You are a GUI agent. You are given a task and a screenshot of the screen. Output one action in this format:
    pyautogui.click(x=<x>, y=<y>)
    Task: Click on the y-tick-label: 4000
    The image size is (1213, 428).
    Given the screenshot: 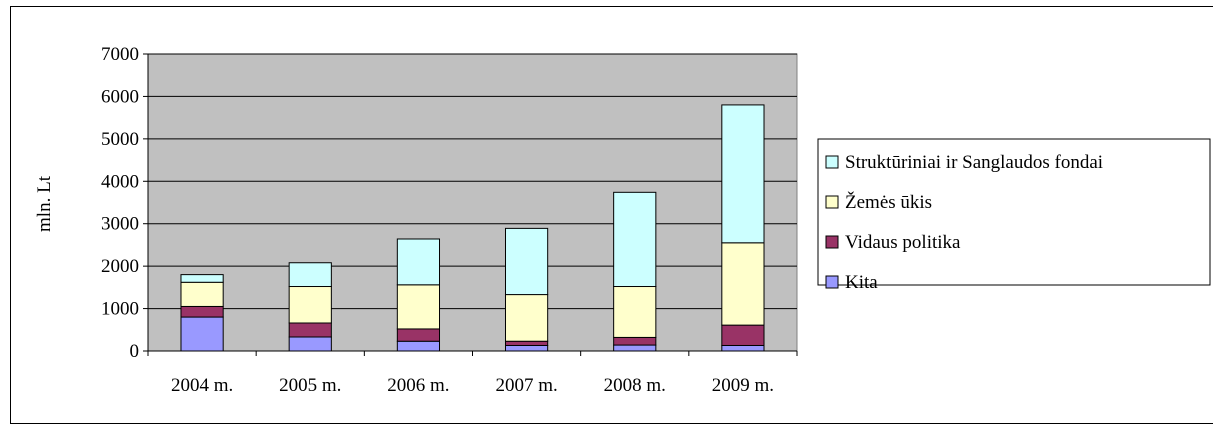 What is the action you would take?
    pyautogui.click(x=120, y=181)
    